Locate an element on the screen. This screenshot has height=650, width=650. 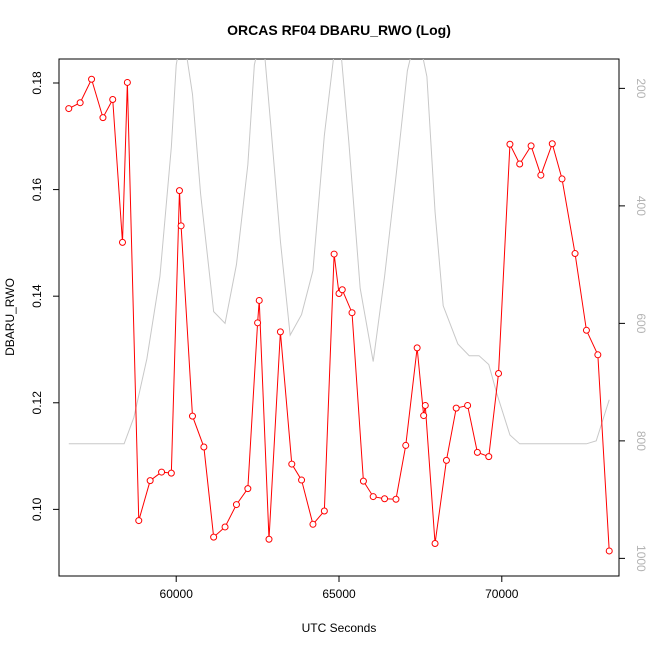
y-tick-label: 0.12 is located at coordinates (37, 403).